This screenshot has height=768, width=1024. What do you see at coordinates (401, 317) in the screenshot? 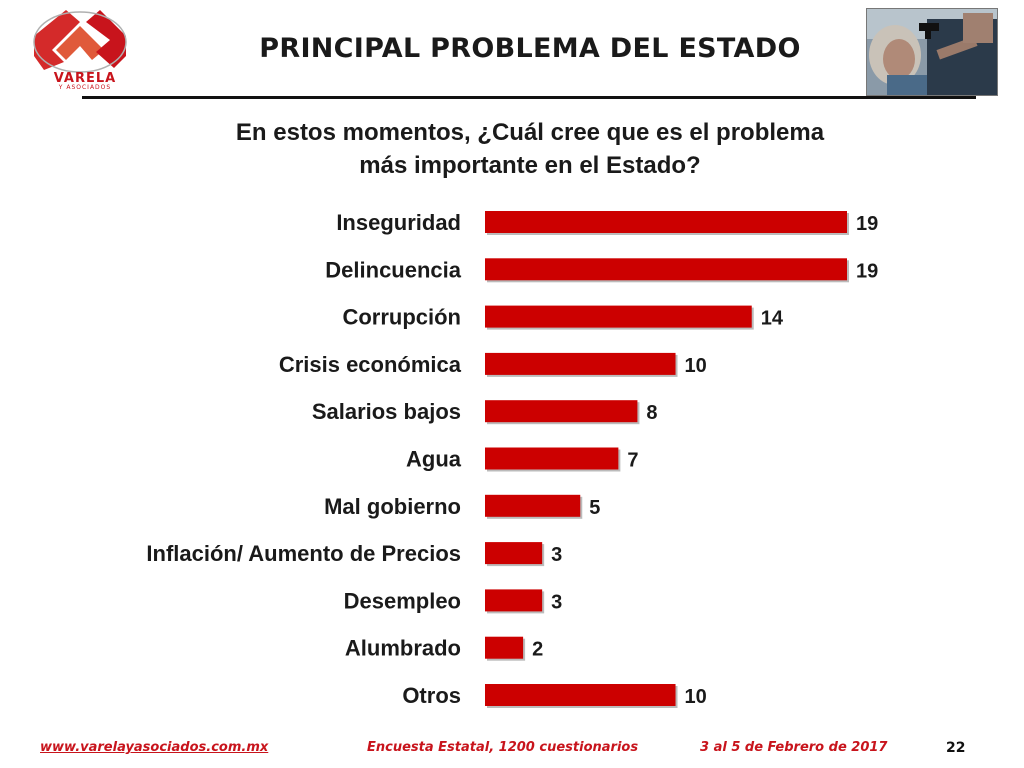
I see `category-label: Corrupción` at bounding box center [401, 317].